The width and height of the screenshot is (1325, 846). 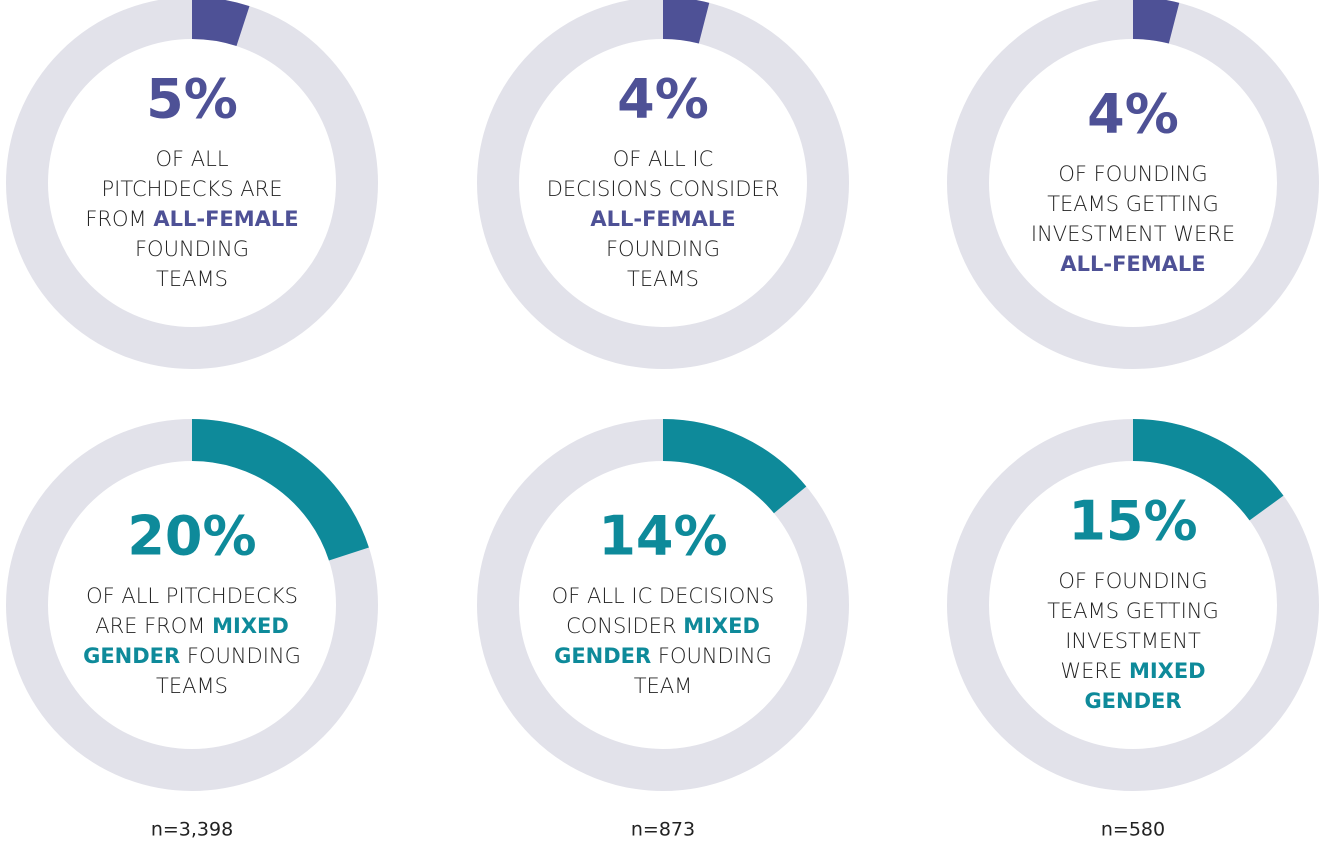 I want to click on caption-line: OF ALL IC DECISIONS, so click(x=663, y=596).